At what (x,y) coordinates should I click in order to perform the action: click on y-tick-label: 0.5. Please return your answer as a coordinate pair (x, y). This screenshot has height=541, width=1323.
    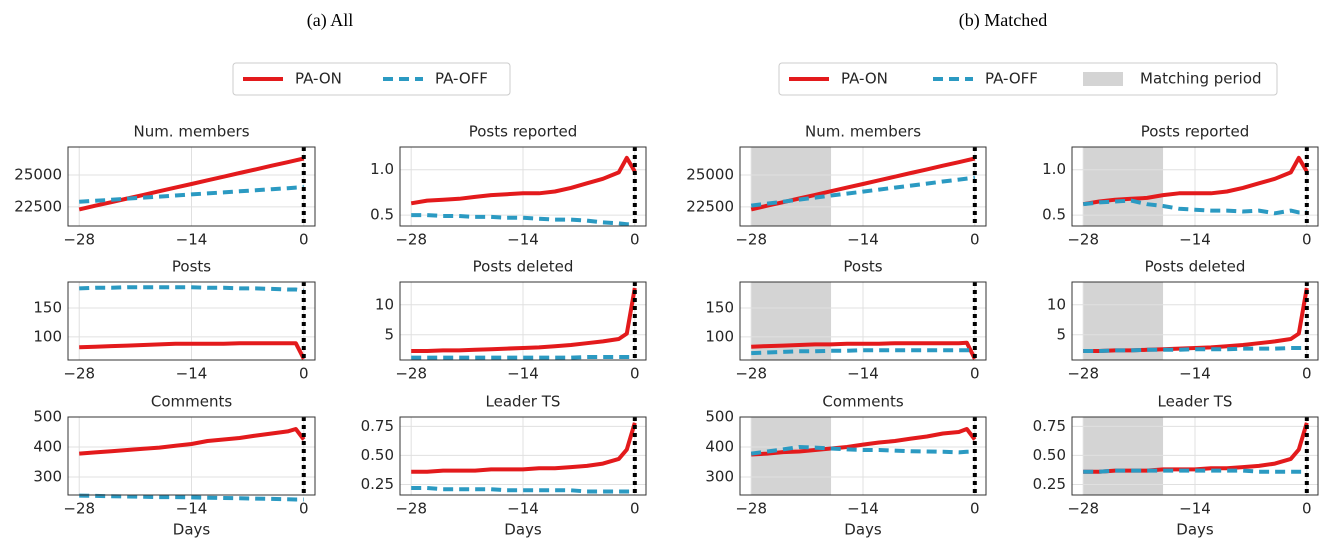
    Looking at the image, I should click on (1054, 215).